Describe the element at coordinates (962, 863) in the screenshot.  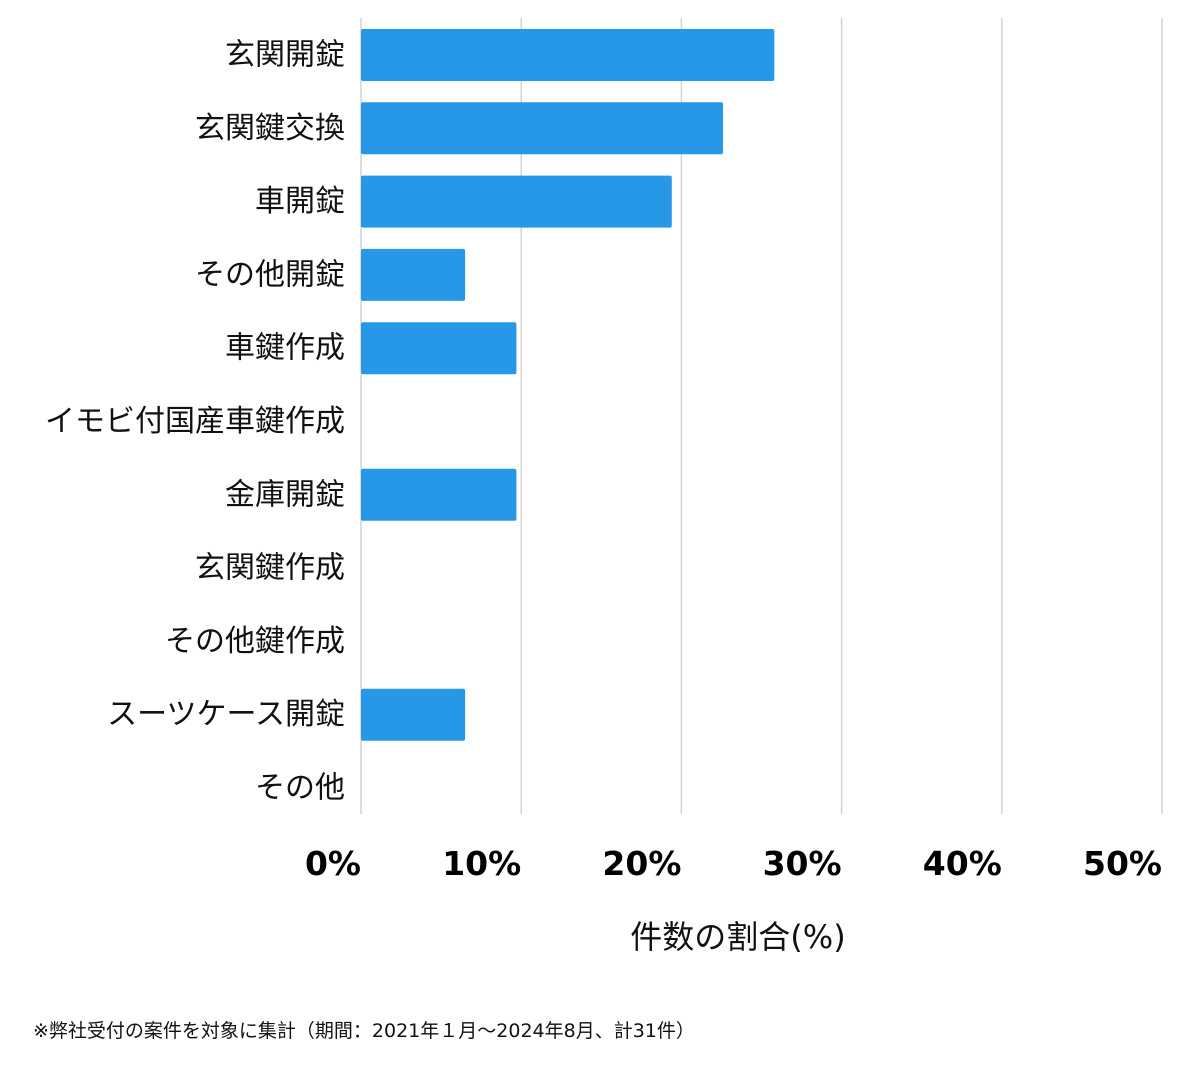
I see `x-tick-label: 40%` at that location.